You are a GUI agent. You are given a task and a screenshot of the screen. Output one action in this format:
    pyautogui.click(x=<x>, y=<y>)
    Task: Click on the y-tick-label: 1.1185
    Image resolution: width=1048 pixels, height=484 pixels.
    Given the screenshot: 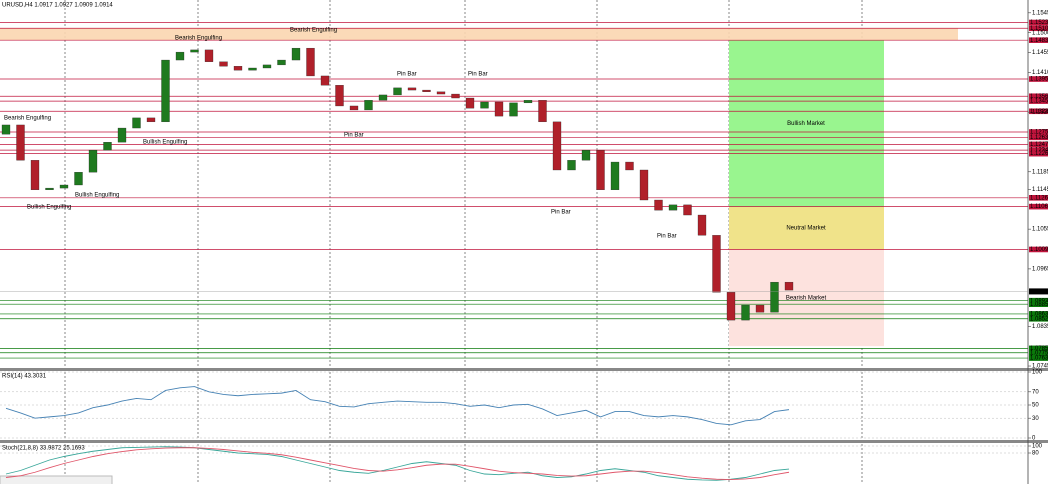 What is the action you would take?
    pyautogui.click(x=1040, y=172)
    